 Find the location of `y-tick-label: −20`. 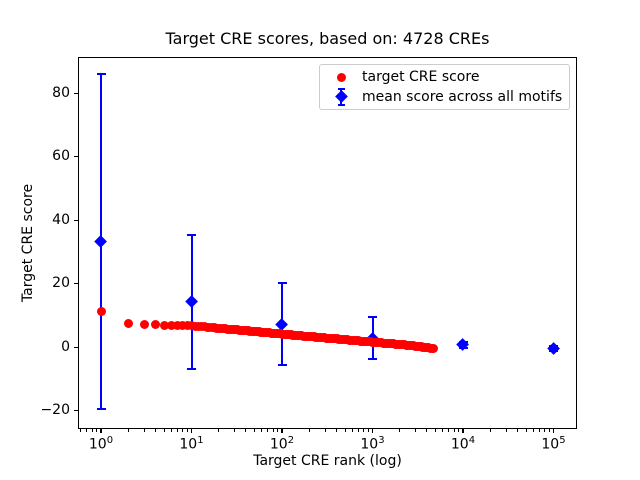

y-tick-label: −20 is located at coordinates (55, 409).